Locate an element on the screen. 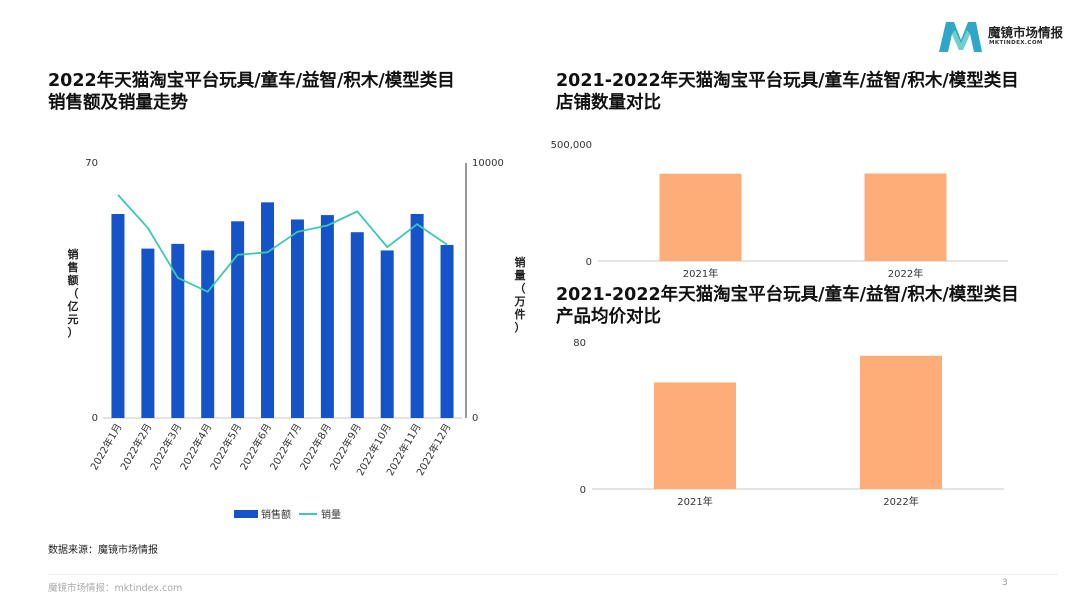  footer-divider is located at coordinates (553, 574).